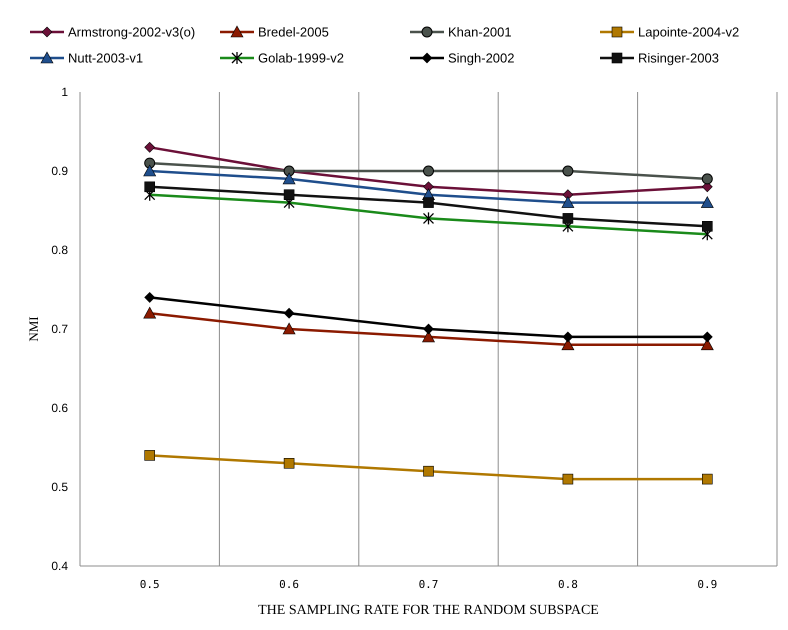 Image resolution: width=788 pixels, height=630 pixels. What do you see at coordinates (59, 250) in the screenshot?
I see `y-tick-label: 0.8` at bounding box center [59, 250].